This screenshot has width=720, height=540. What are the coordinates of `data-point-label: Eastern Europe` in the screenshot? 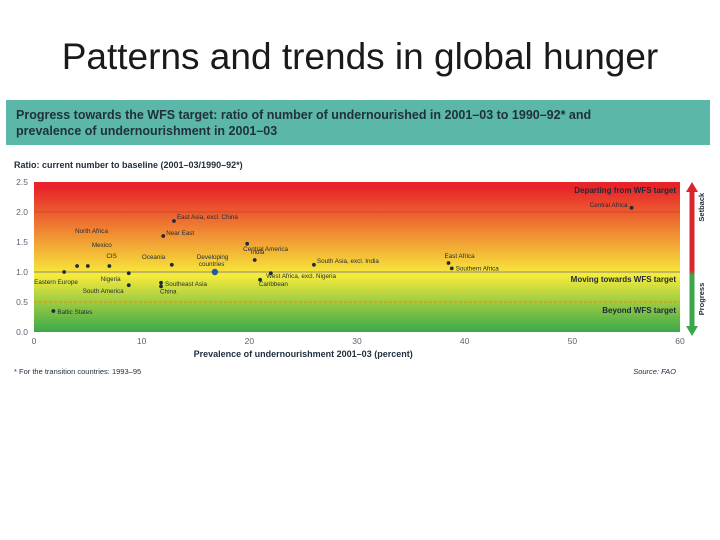 It's located at (56, 282).